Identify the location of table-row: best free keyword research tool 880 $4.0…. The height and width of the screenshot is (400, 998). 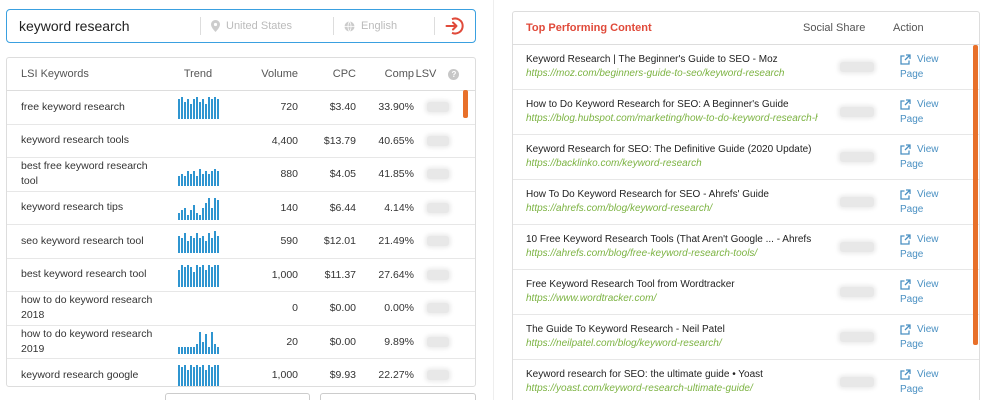
(241, 175).